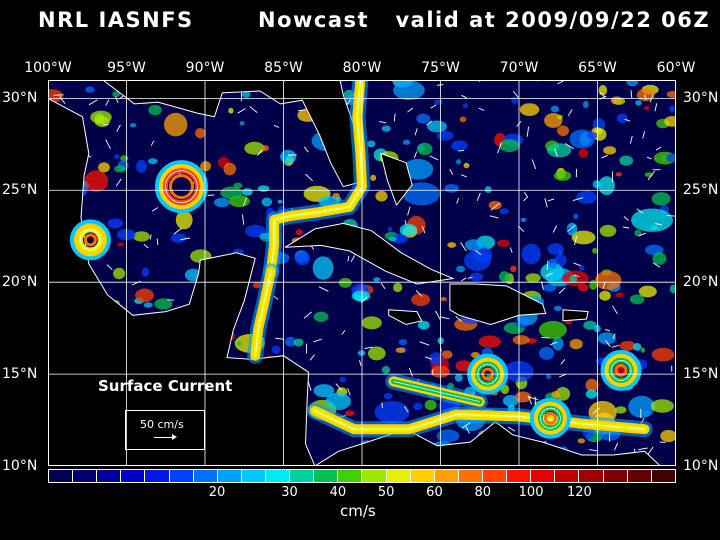 This screenshot has height=540, width=720. Describe the element at coordinates (289, 492) in the screenshot. I see `colorbar-tick: 30` at that location.